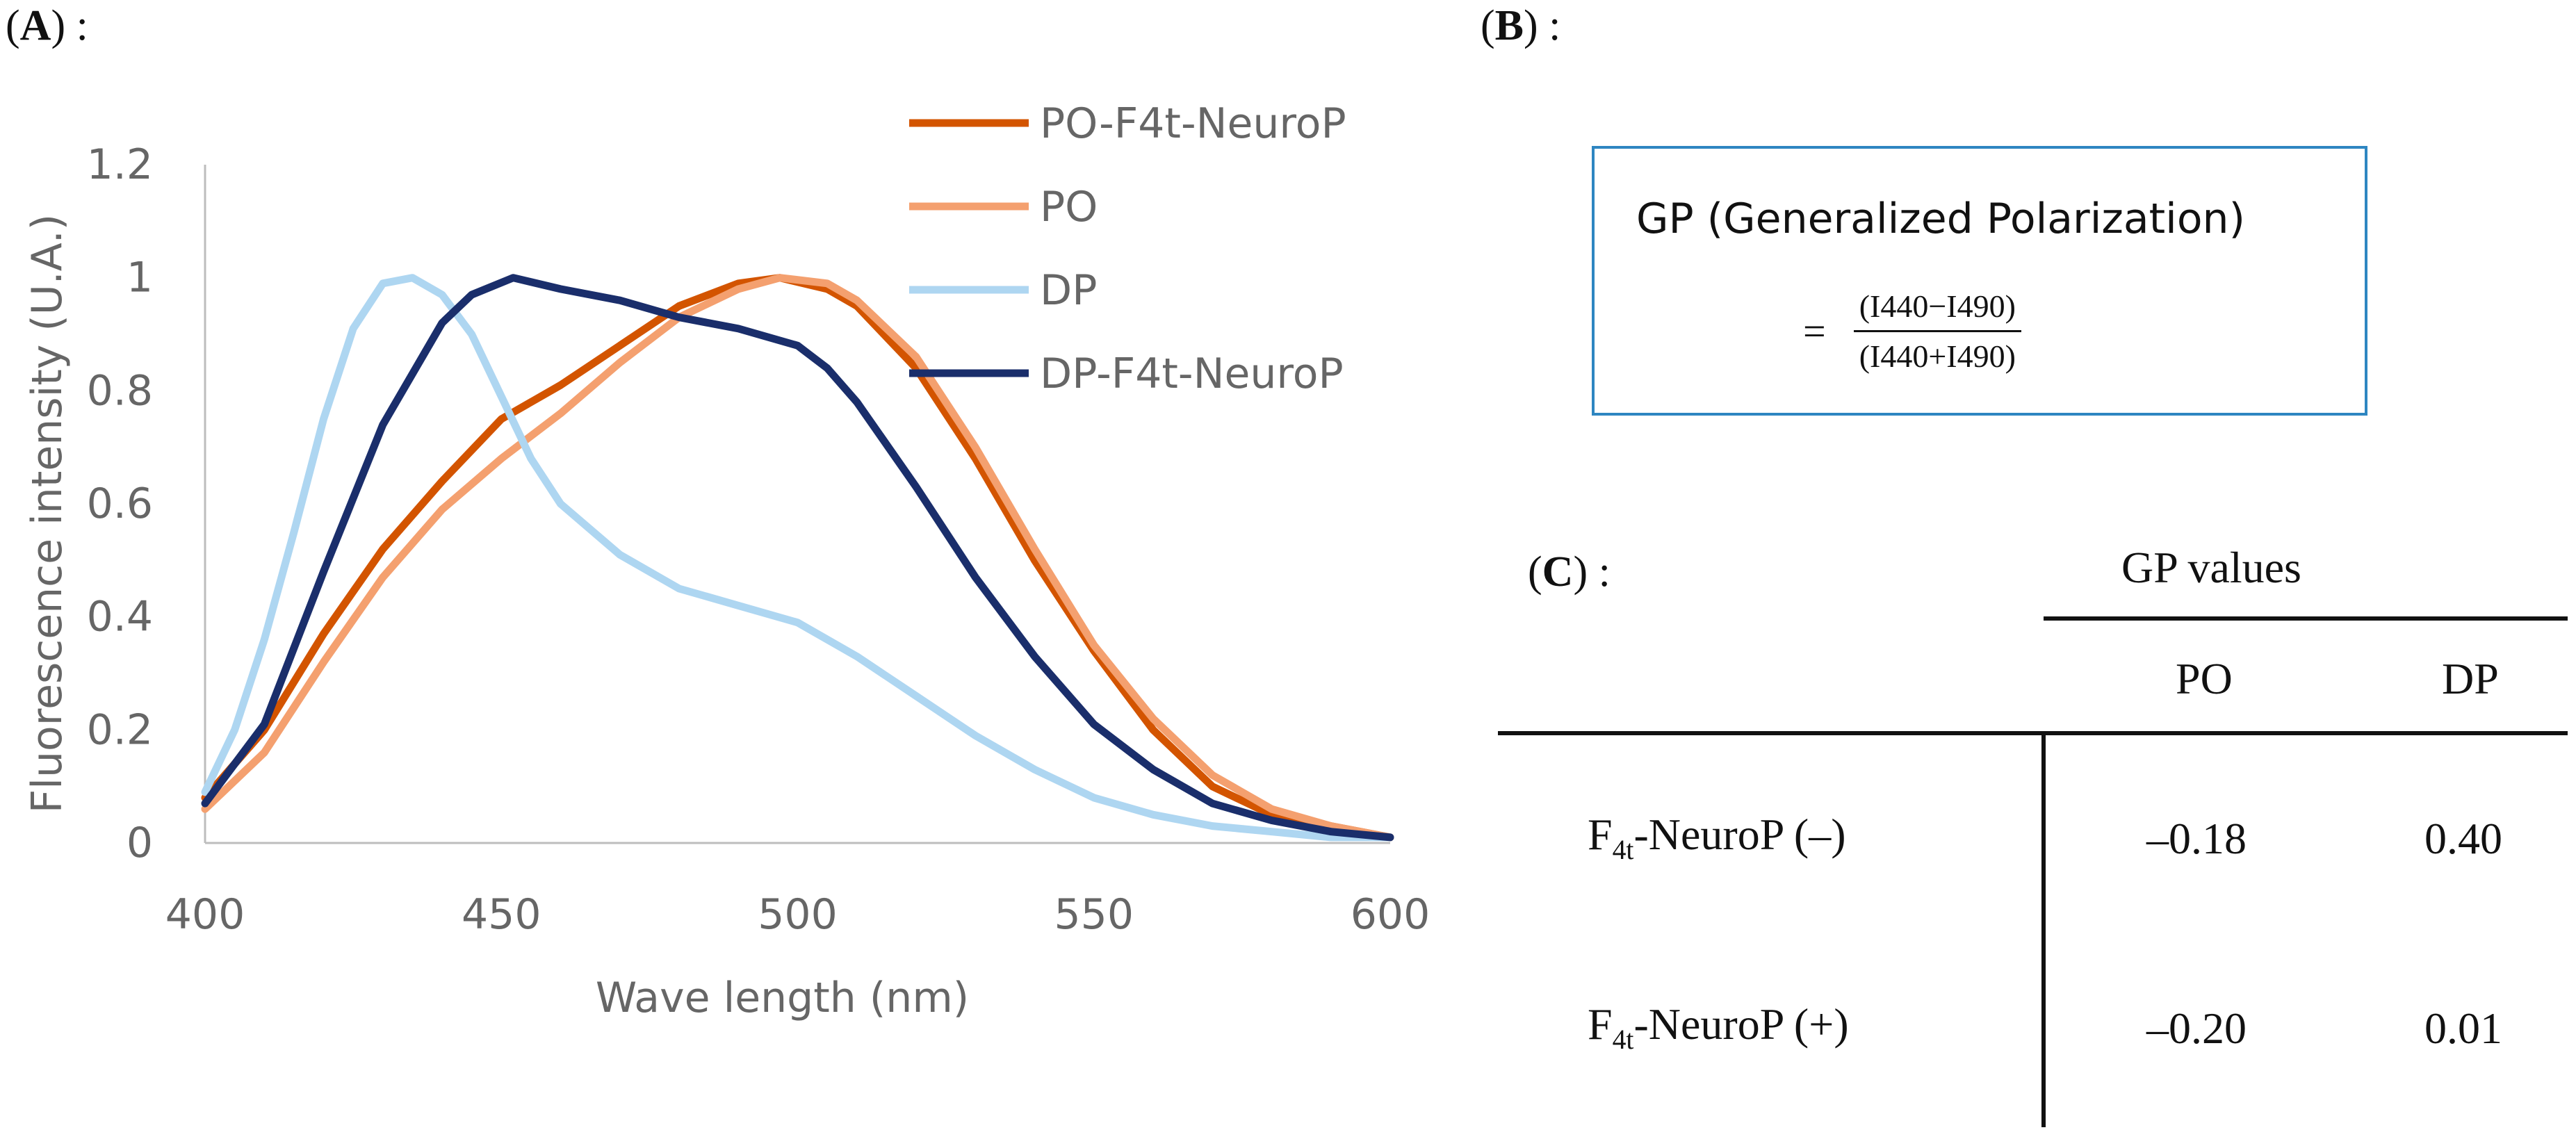 The height and width of the screenshot is (1130, 2576). What do you see at coordinates (1623, 1039) in the screenshot?
I see `row-2-label-sub: 4t` at bounding box center [1623, 1039].